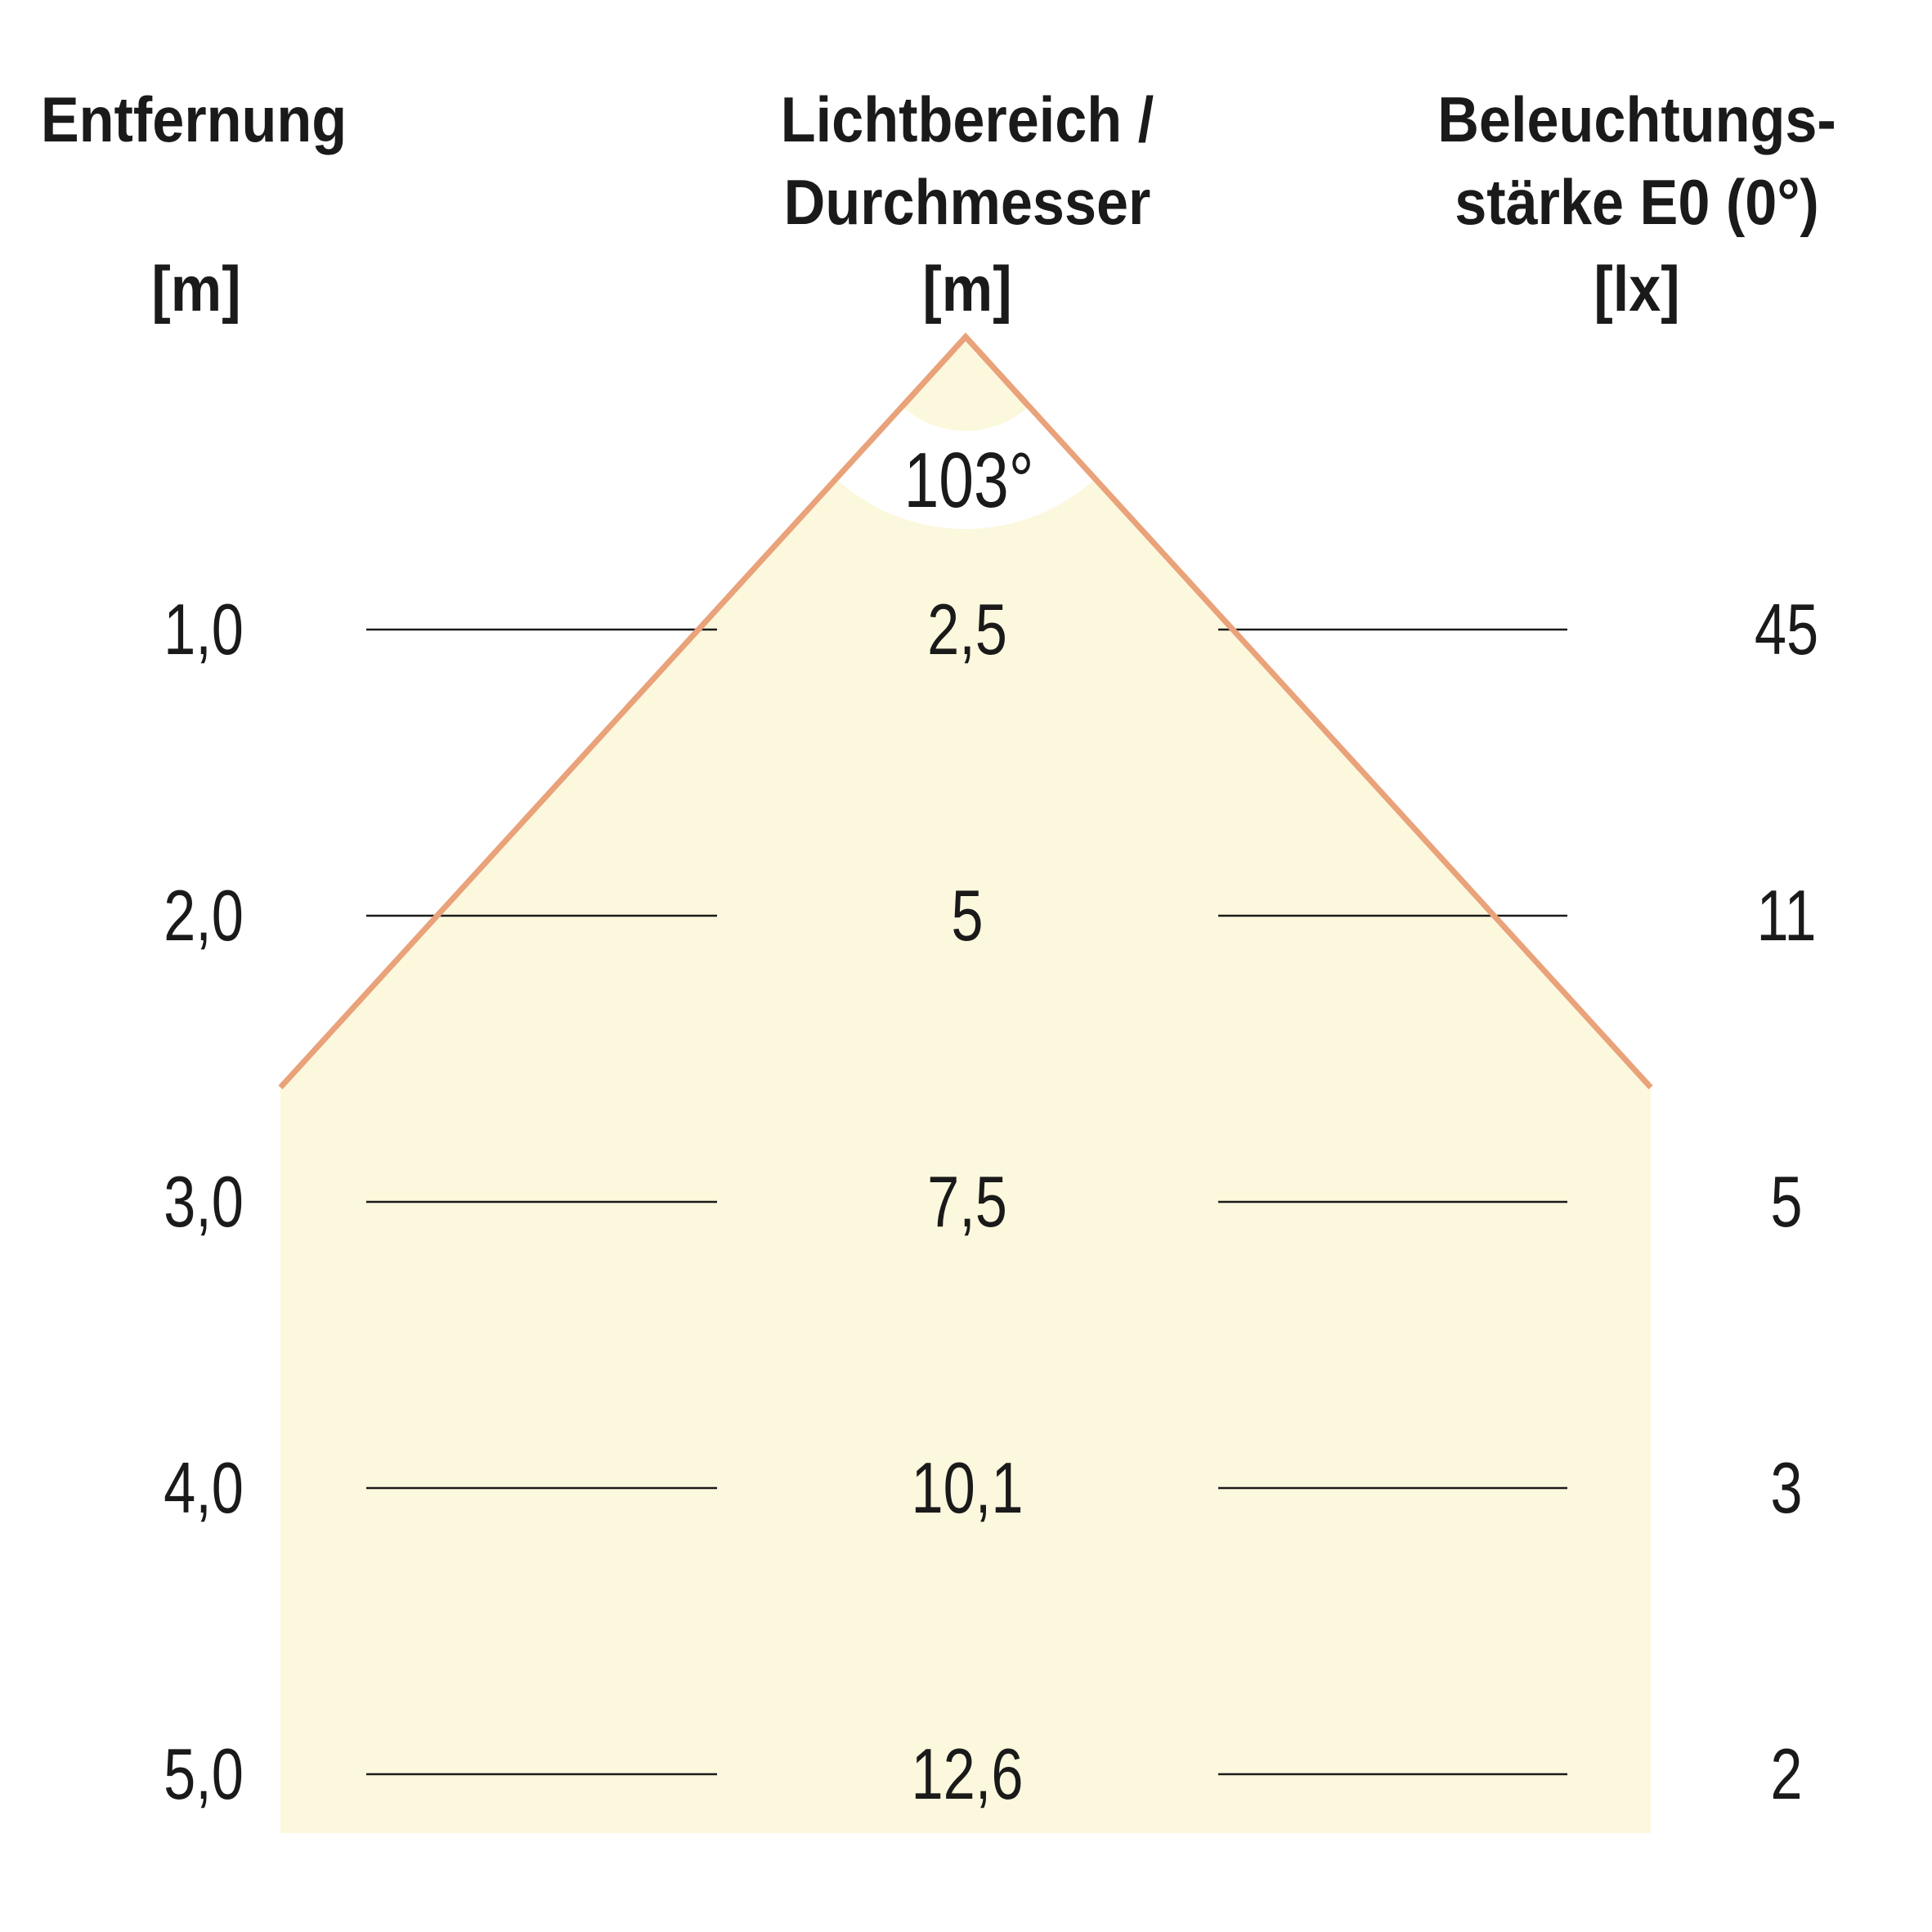  Describe the element at coordinates (204, 915) in the screenshot. I see `distance-value: 2,0` at that location.